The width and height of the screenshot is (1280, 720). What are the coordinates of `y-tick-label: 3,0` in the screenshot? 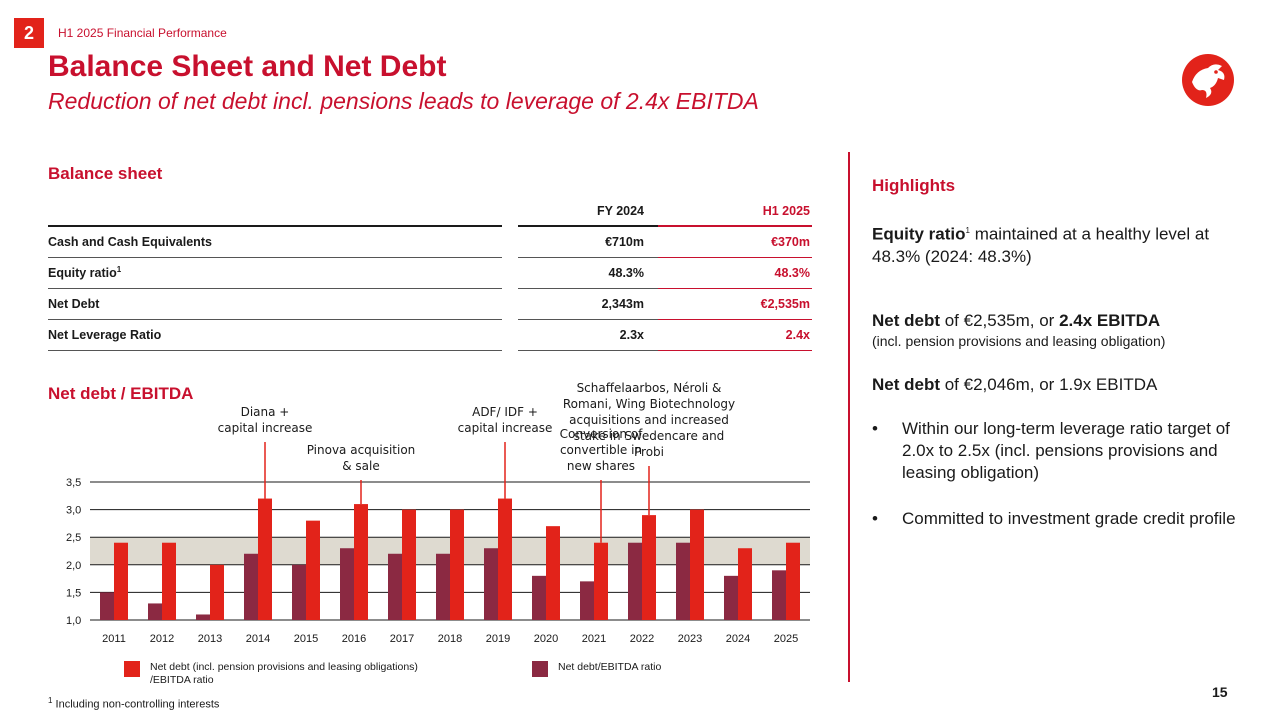 It's located at (73, 511).